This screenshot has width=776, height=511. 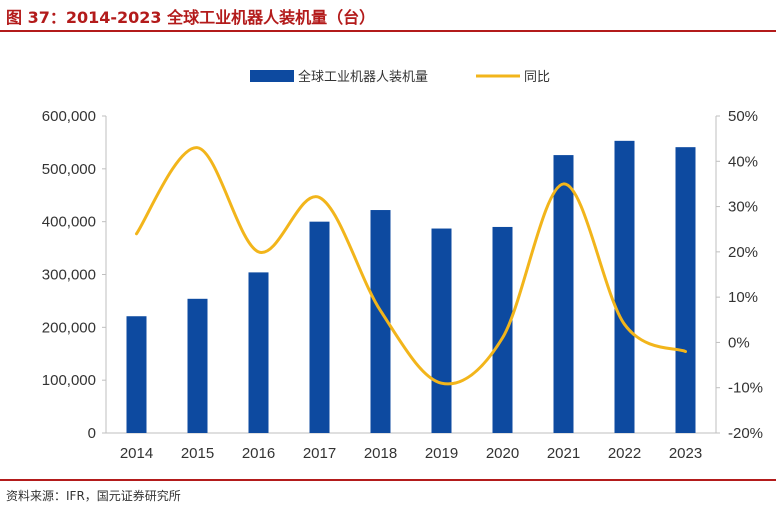 What do you see at coordinates (743, 252) in the screenshot?
I see `right-tick-label: 20%` at bounding box center [743, 252].